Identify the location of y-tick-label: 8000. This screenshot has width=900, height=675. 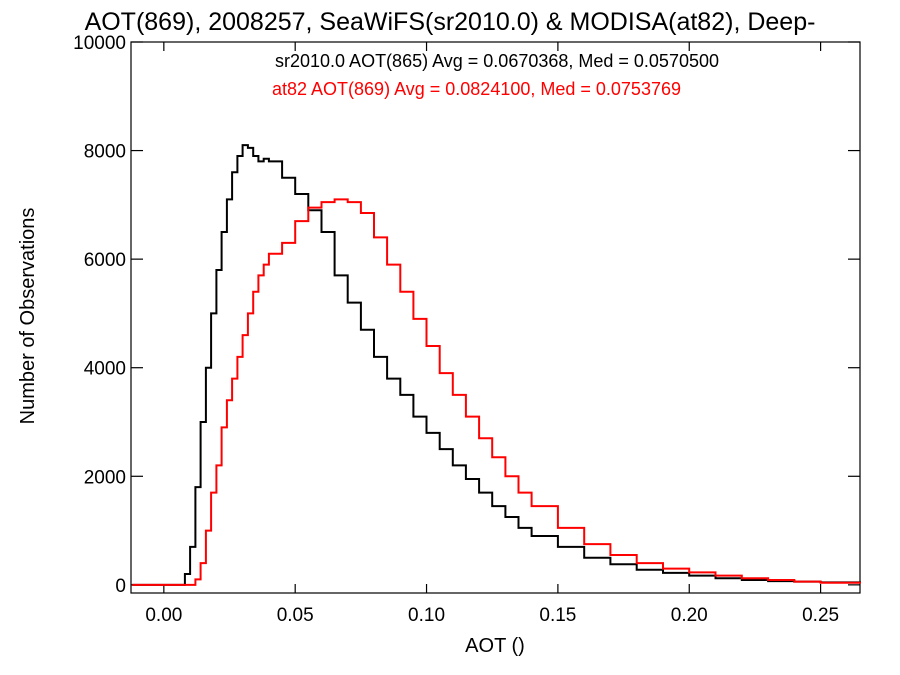
(105, 152).